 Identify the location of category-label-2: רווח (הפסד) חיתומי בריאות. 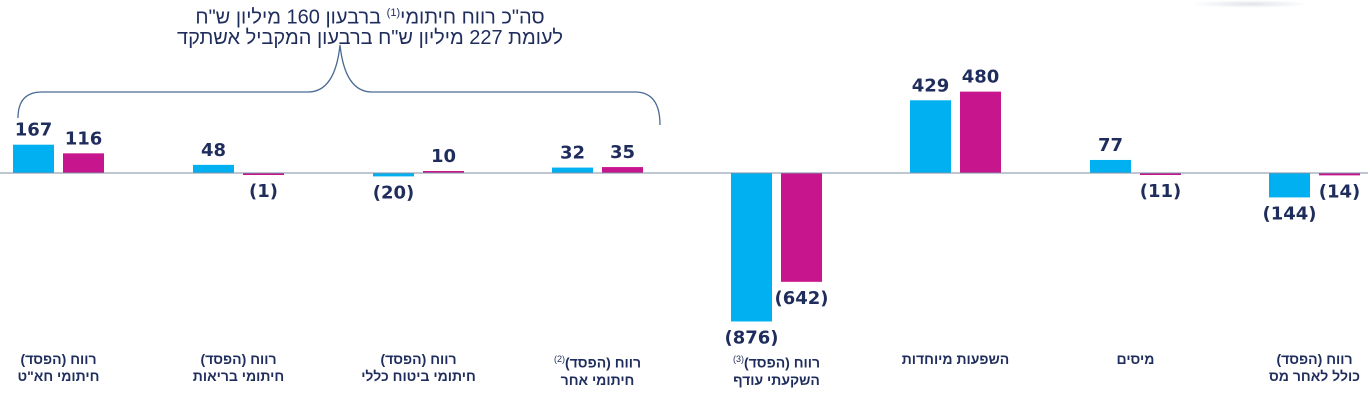
(239, 368).